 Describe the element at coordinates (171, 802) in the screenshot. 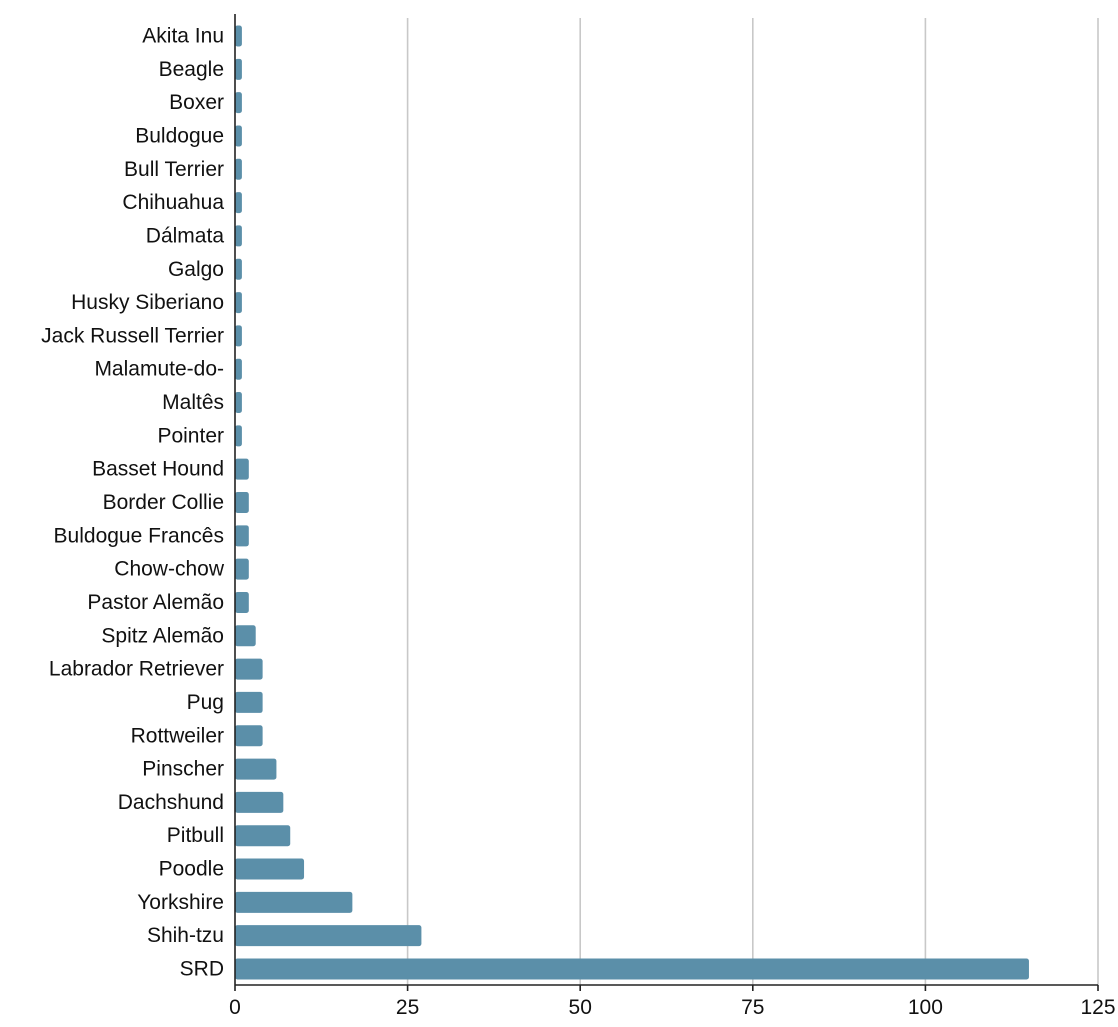

I see `category-label-dachshund: Dachshund` at that location.